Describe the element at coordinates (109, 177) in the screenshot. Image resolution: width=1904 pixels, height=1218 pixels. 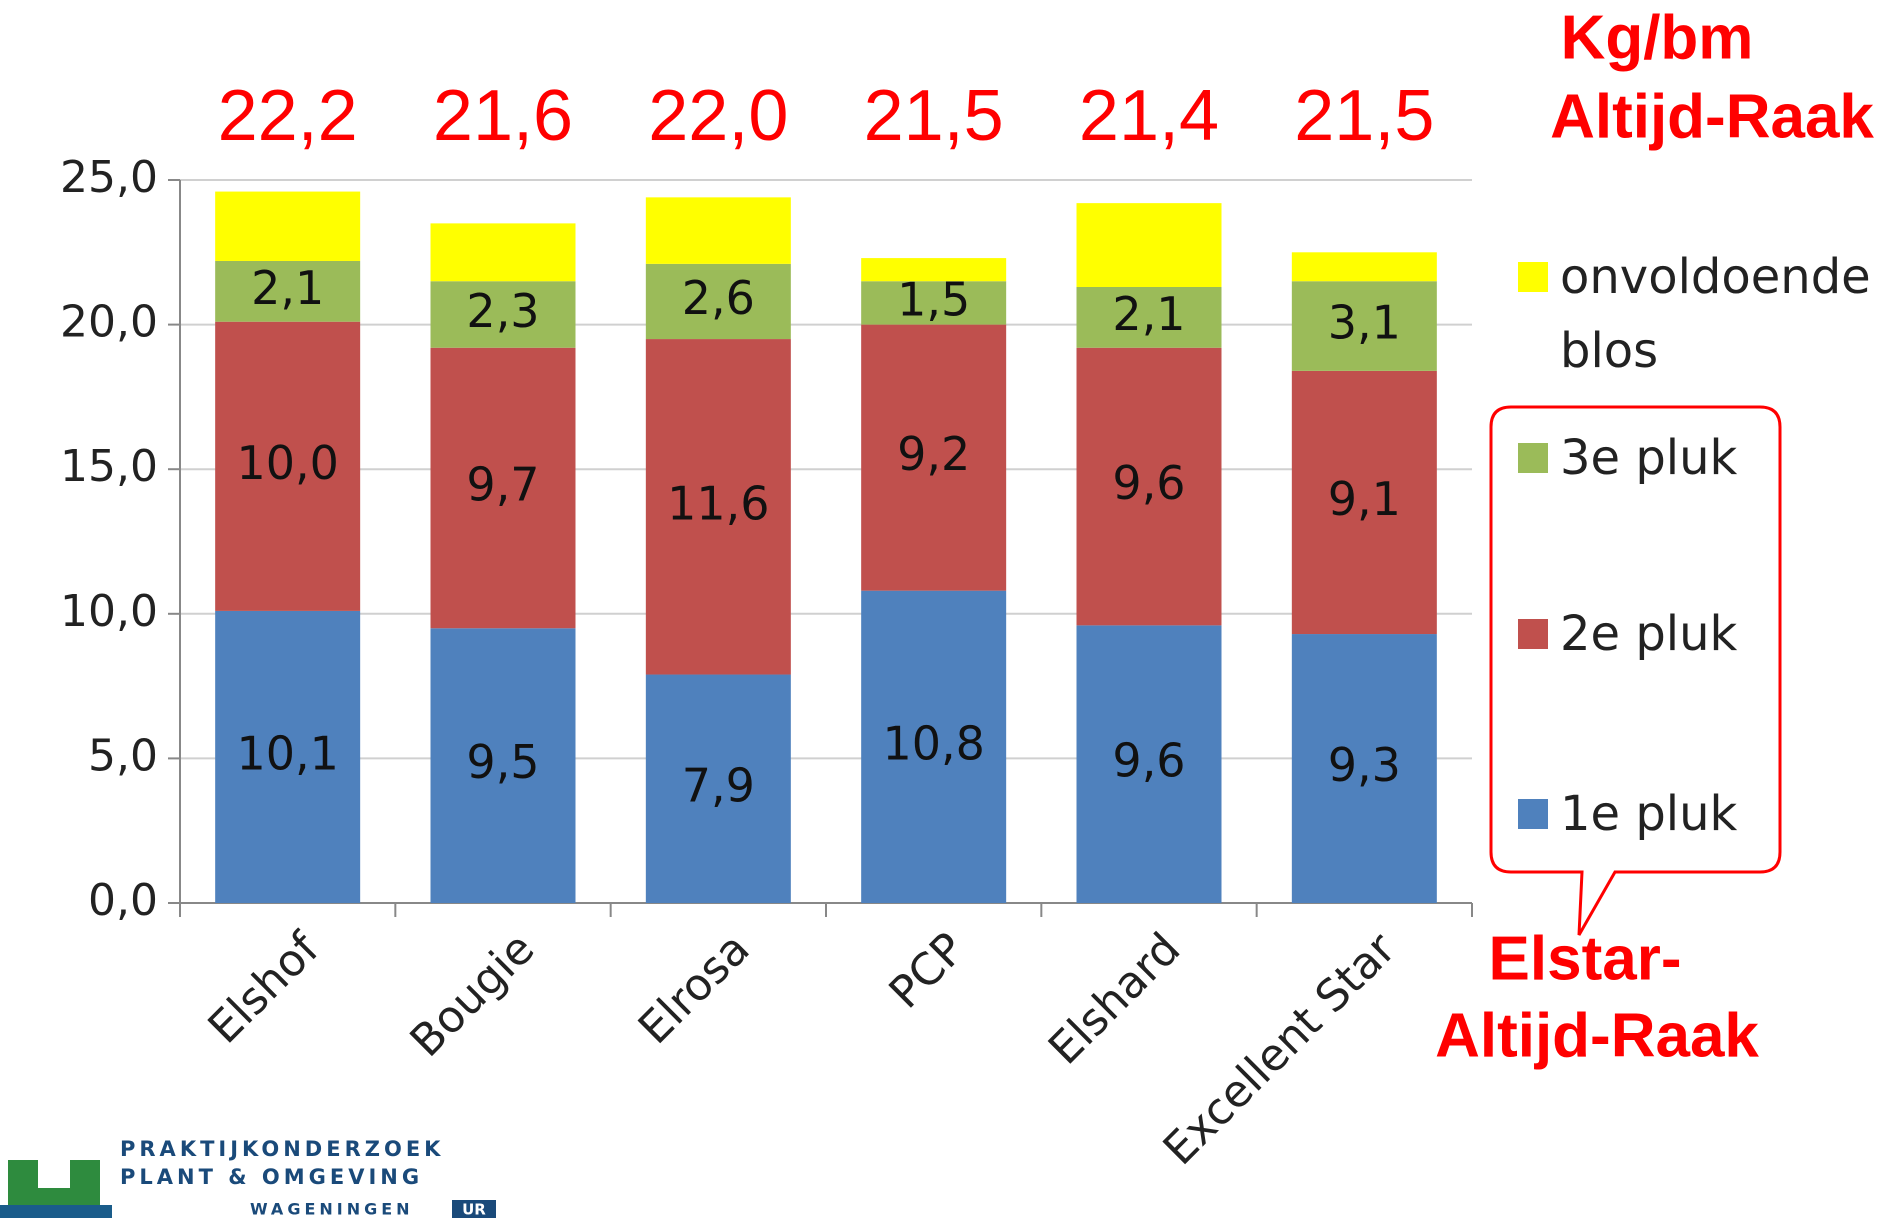
I see `y-tick-label: 25,0` at that location.